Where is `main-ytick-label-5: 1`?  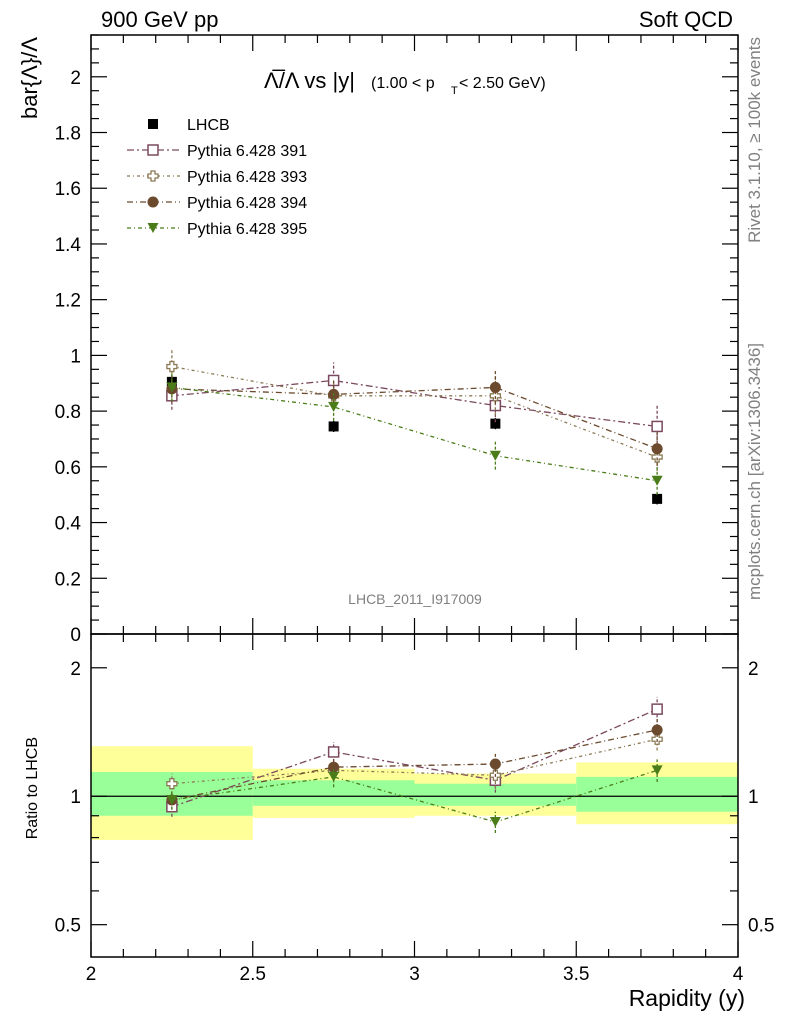
main-ytick-label-5: 1 is located at coordinates (75, 356).